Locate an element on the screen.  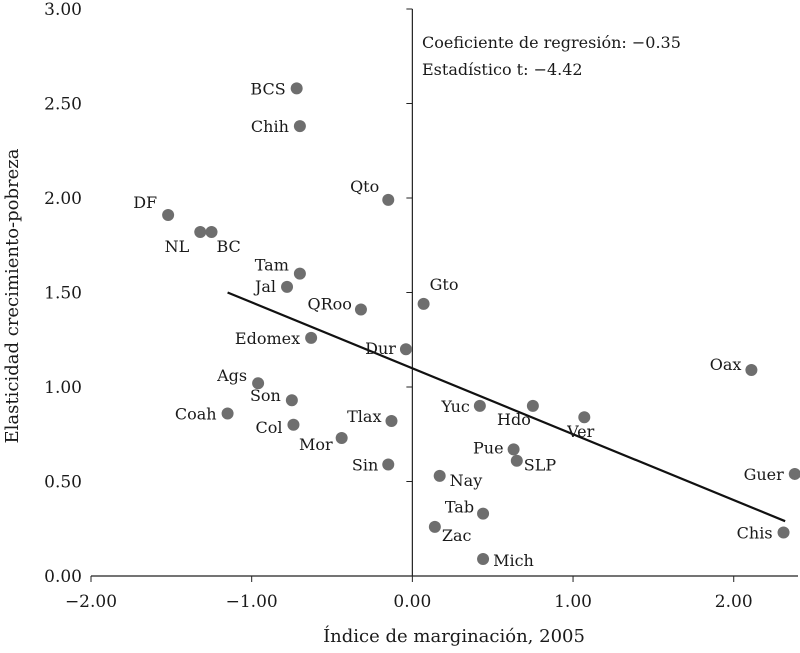
y-tick-label: 3.00 is located at coordinates (63, 10).